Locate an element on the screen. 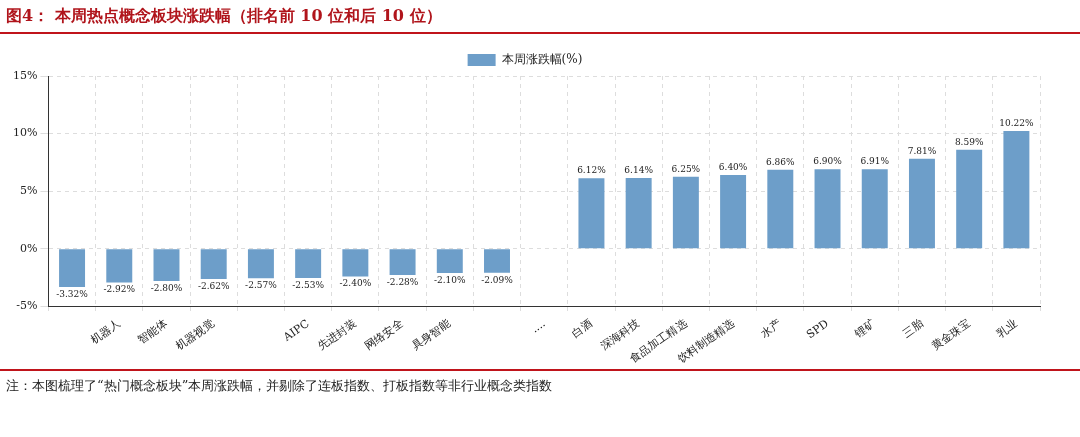 The image size is (1080, 437). y-tick-label: 15% is located at coordinates (25, 75).